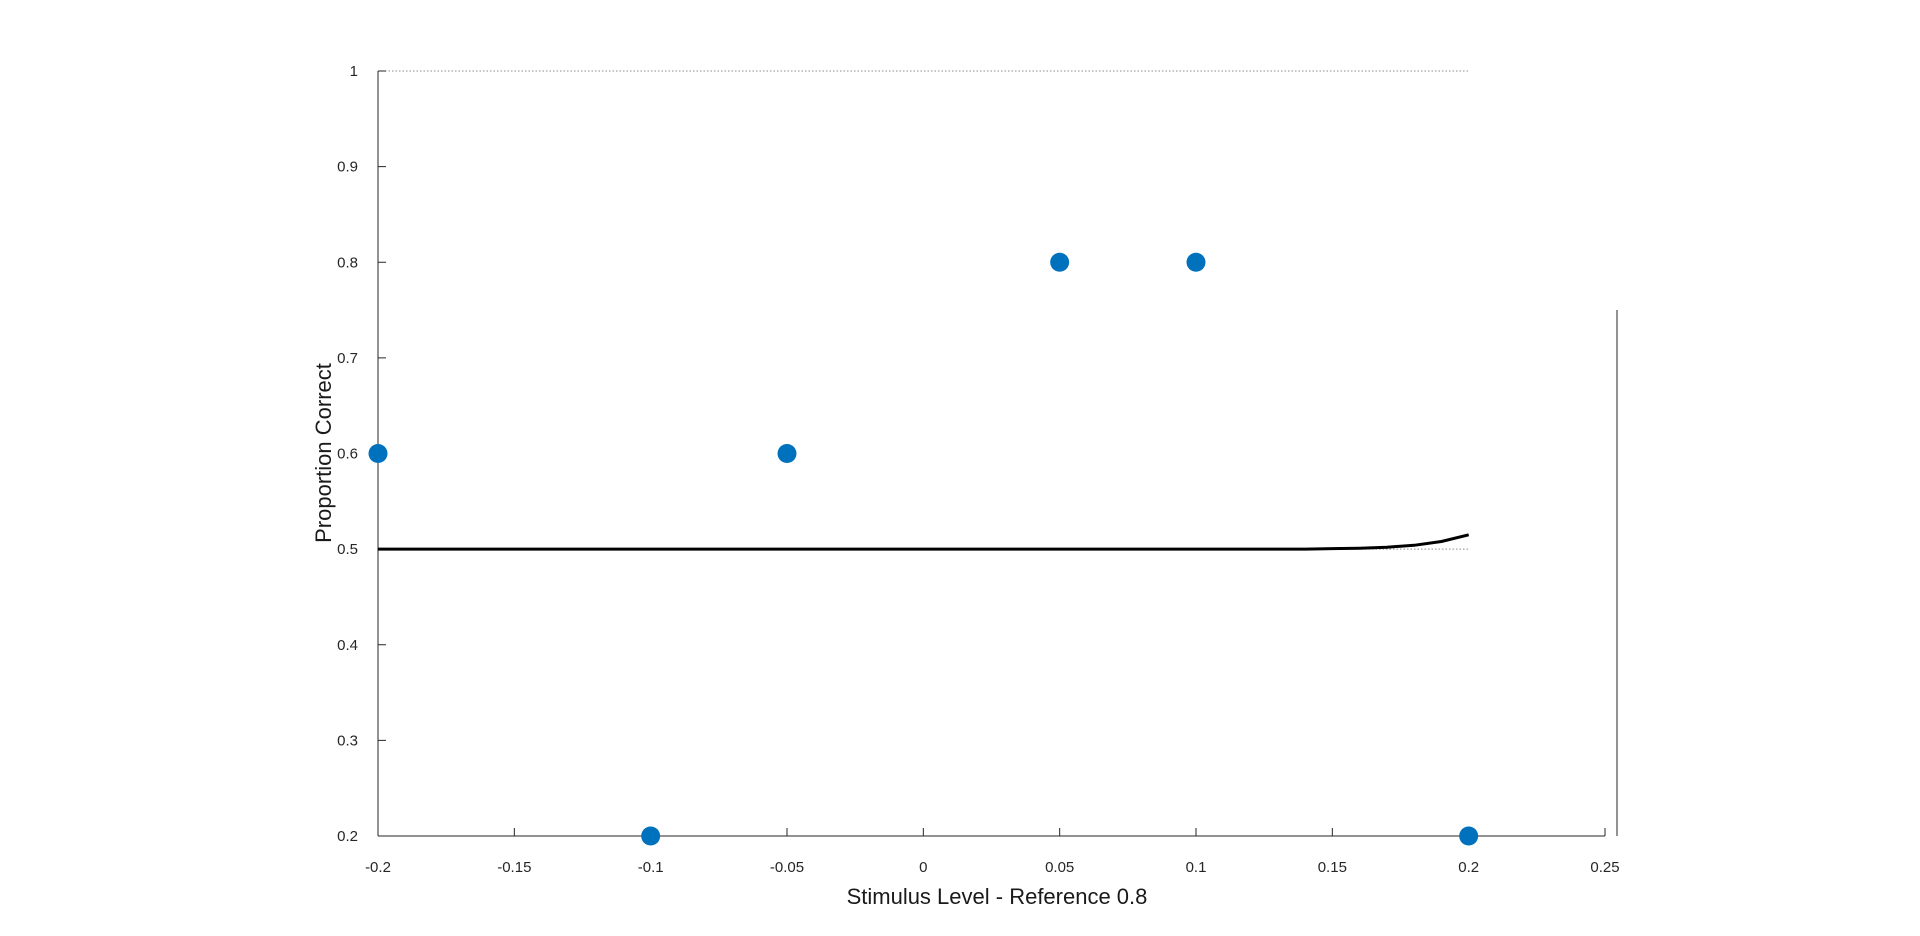 This screenshot has height=936, width=1920. Describe the element at coordinates (992, 852) in the screenshot. I see `x-ticks: -0.2 -0.15 -0.1 -0.05 0 0.05 0.1 0.15 0.2 0.25` at that location.